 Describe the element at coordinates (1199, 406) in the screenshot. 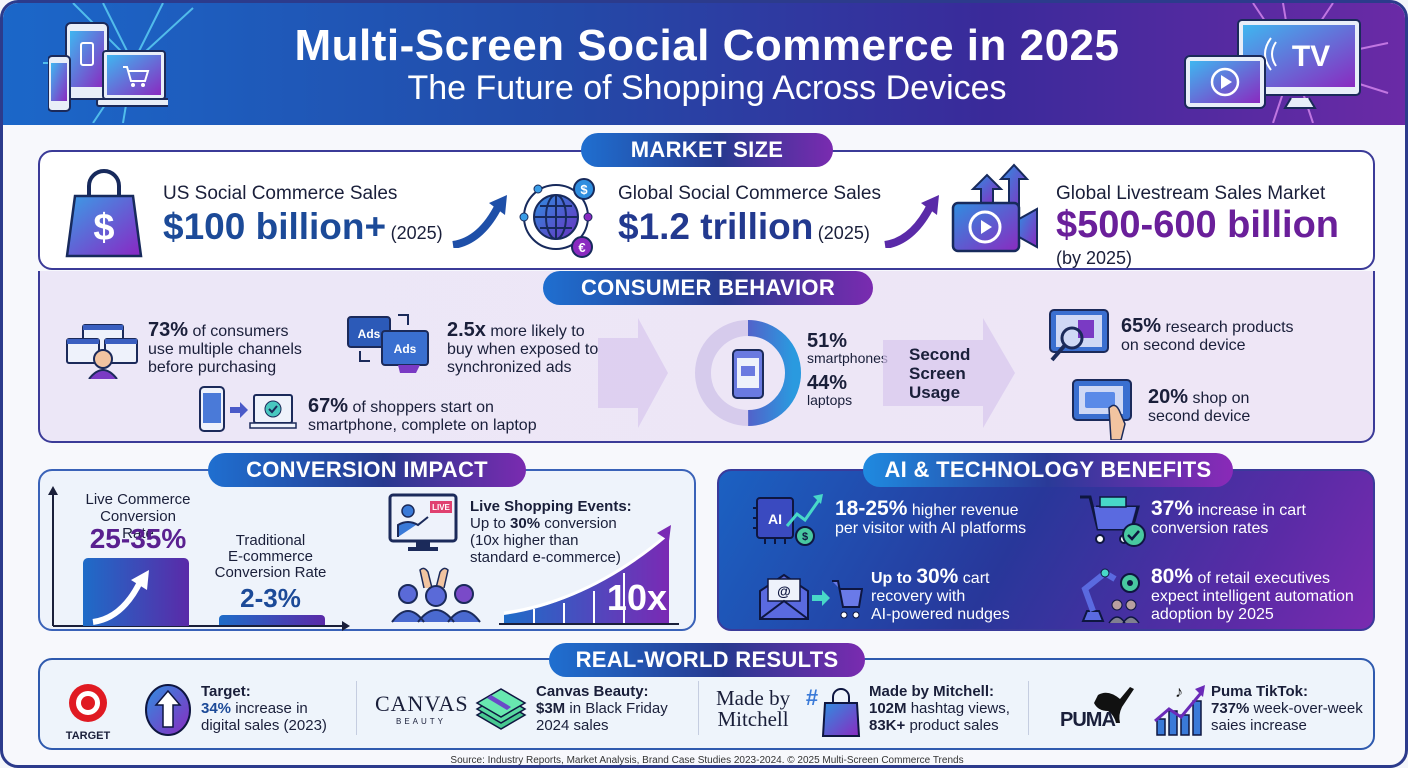

I see `stat-shop-second-device: 20% shop on second device` at that location.